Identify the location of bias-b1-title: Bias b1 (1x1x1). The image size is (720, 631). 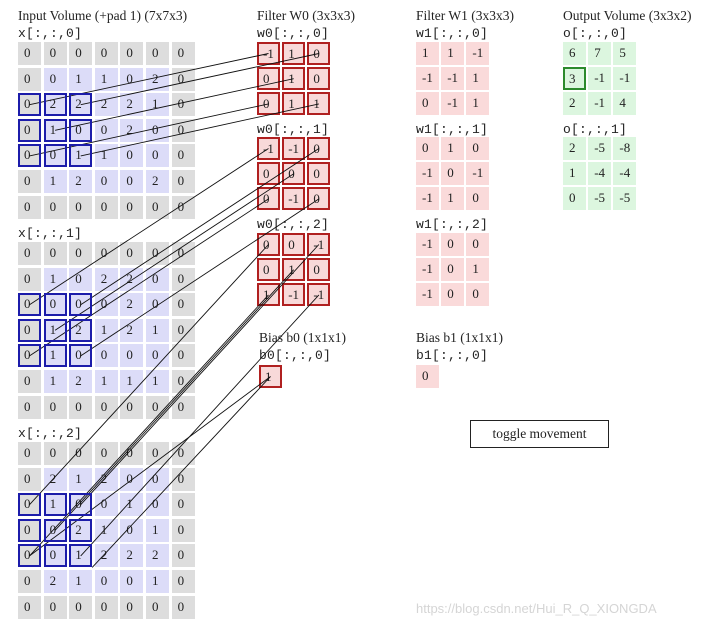
(459, 337).